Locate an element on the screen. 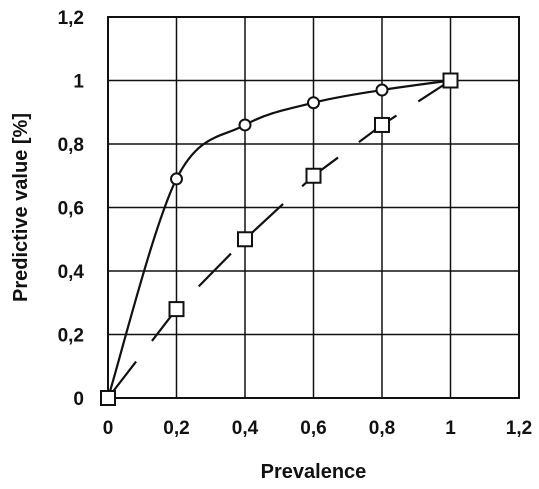 The image size is (539, 489). x-tick-label: 1 is located at coordinates (450, 428).